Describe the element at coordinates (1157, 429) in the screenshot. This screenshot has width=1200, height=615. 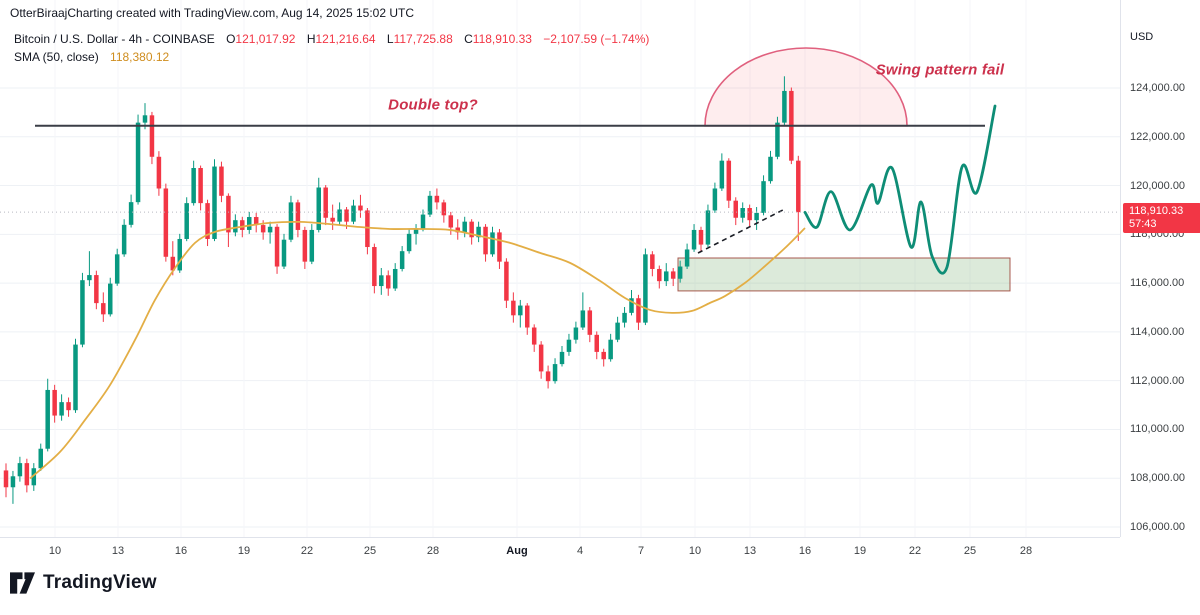
I see `price-axis-label: 110,000.00` at that location.